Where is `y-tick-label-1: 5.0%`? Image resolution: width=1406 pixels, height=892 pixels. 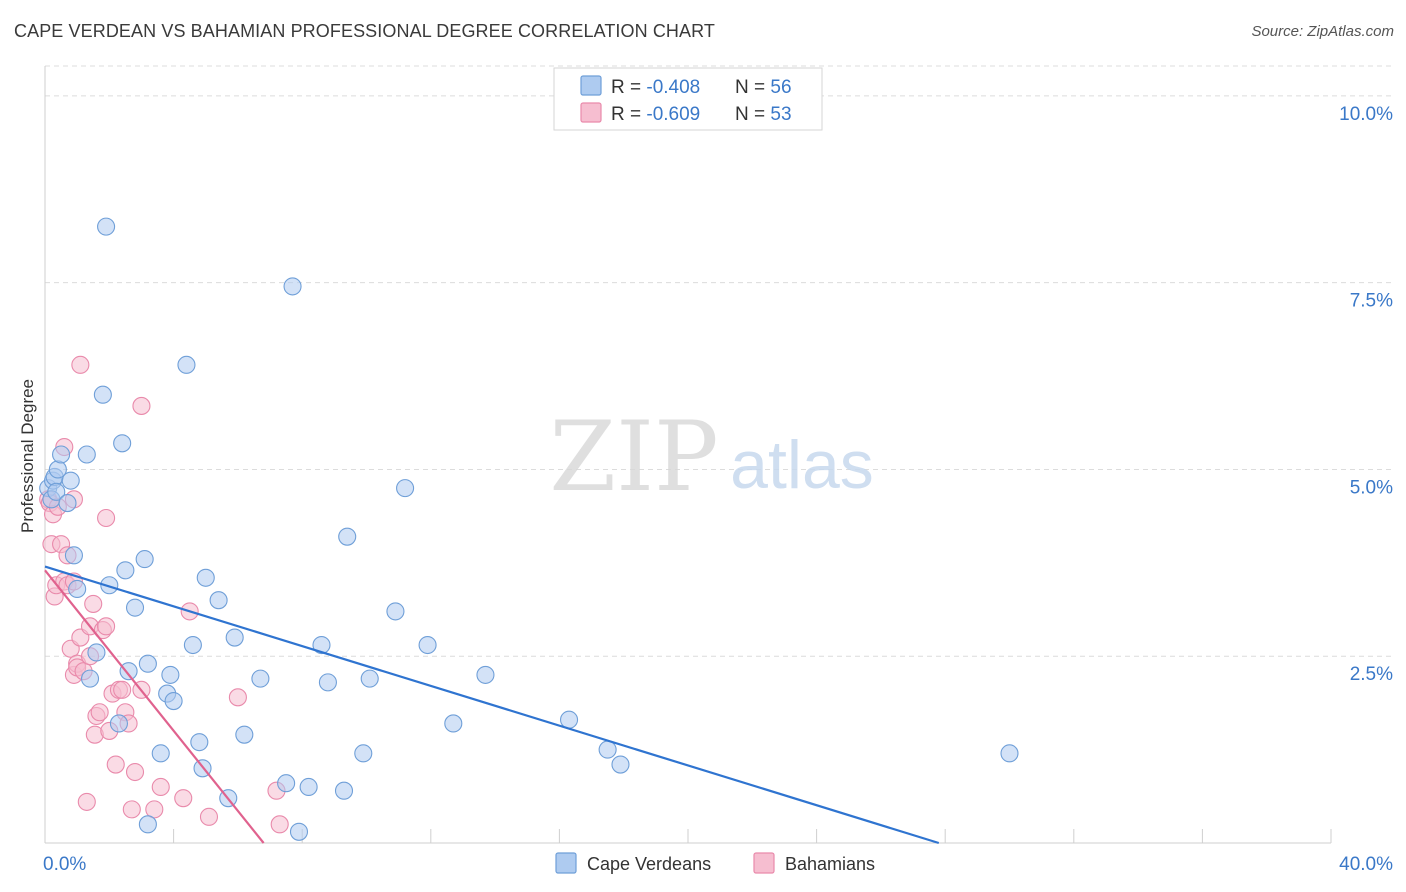
y-tick-label-1: 5.0% is located at coordinates (1371, 487).